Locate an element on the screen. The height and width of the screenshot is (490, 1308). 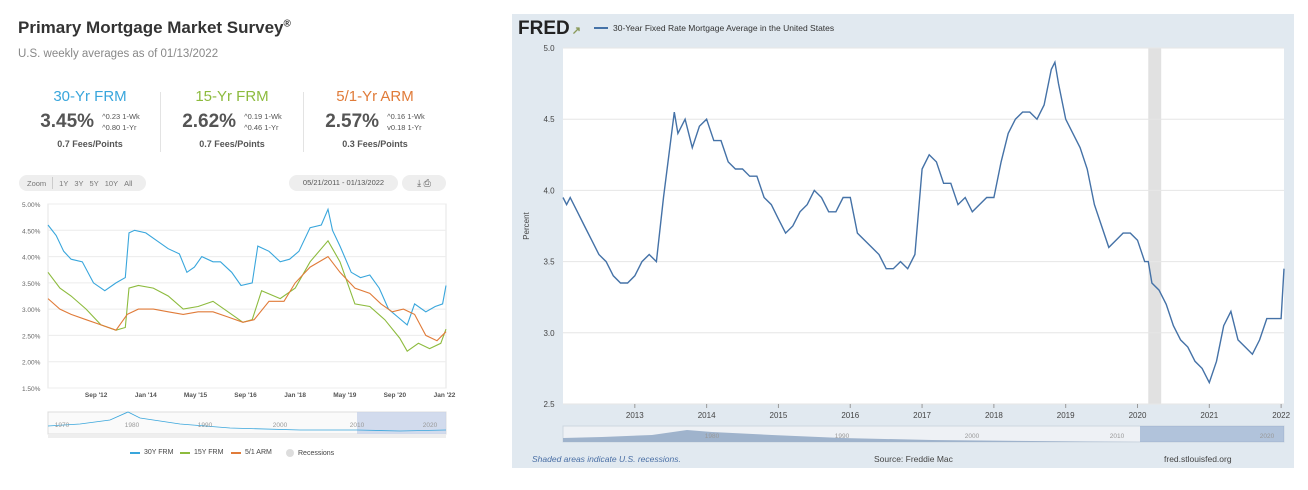
y-tick-label: 3.0 is located at coordinates (549, 333).